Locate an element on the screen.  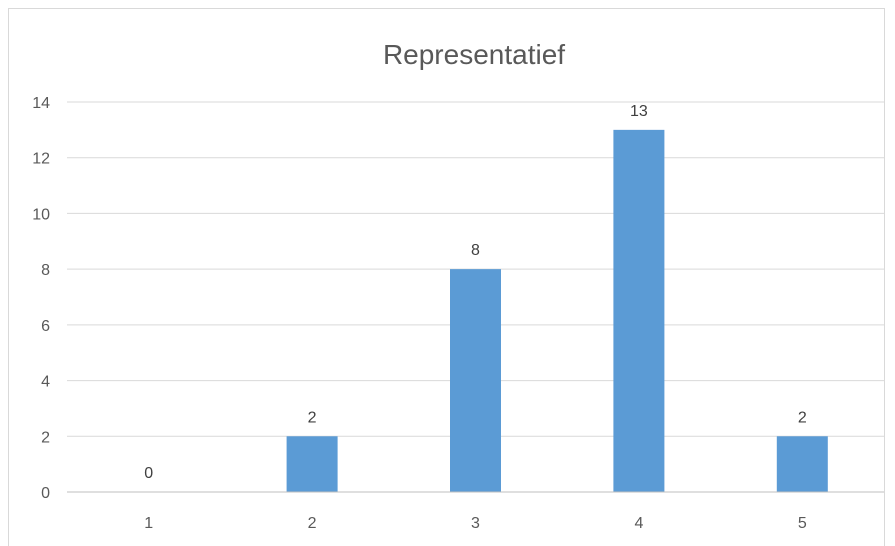
x-tick-label: 2 is located at coordinates (312, 523).